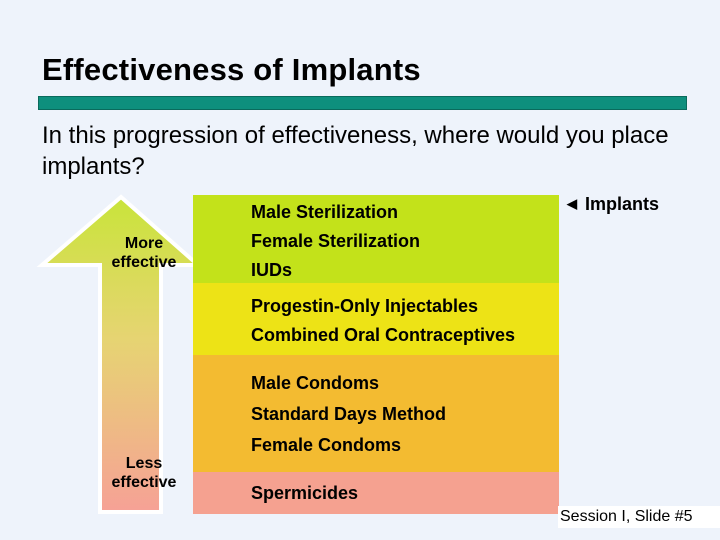 The height and width of the screenshot is (540, 720). I want to click on less-effective-line1: Less, so click(144, 463).